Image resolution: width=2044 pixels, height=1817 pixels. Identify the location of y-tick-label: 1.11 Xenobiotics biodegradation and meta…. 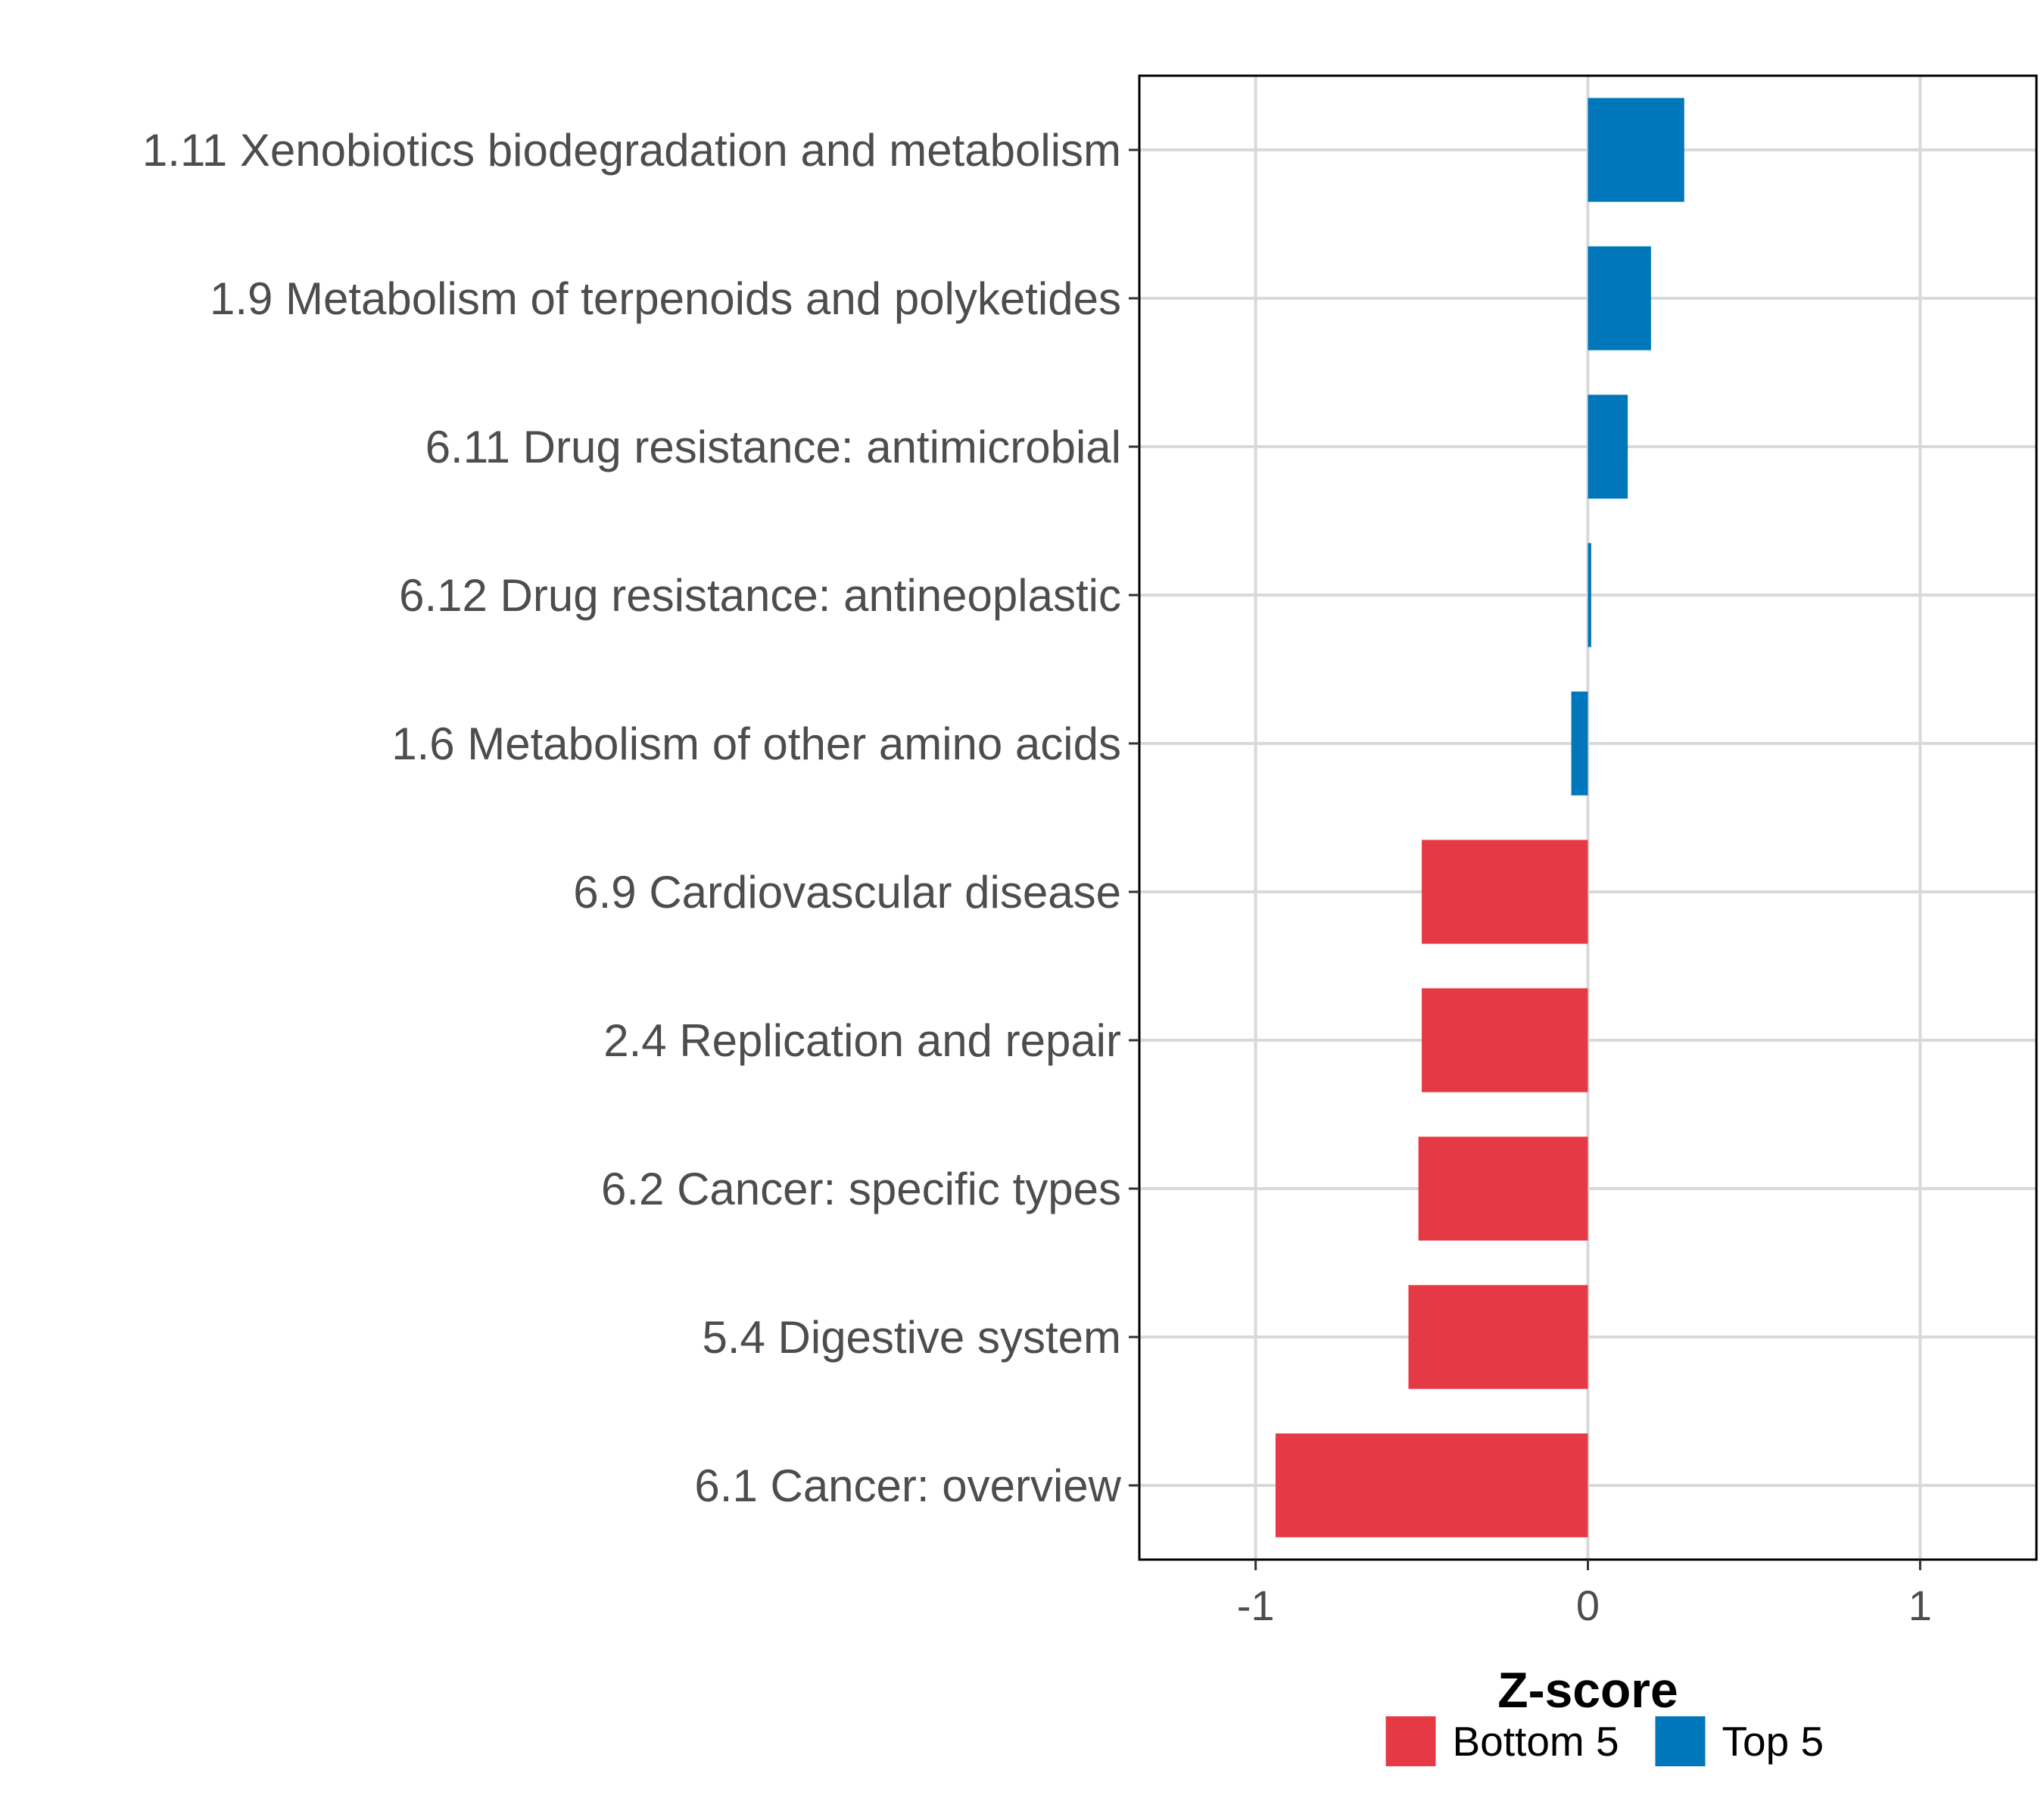
(631, 150).